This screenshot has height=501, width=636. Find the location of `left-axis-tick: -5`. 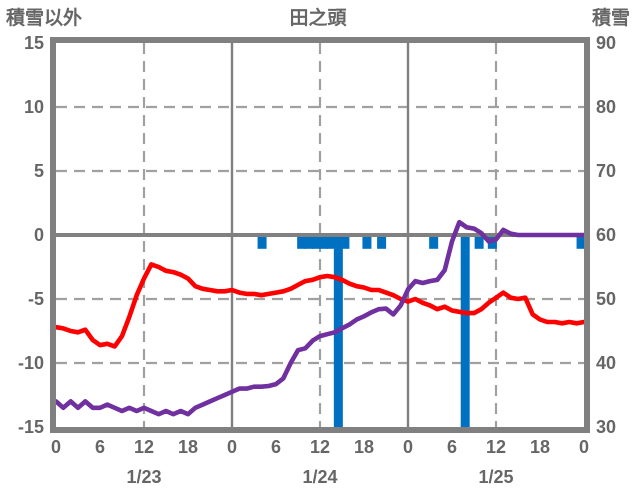

left-axis-tick: -5 is located at coordinates (35, 299).